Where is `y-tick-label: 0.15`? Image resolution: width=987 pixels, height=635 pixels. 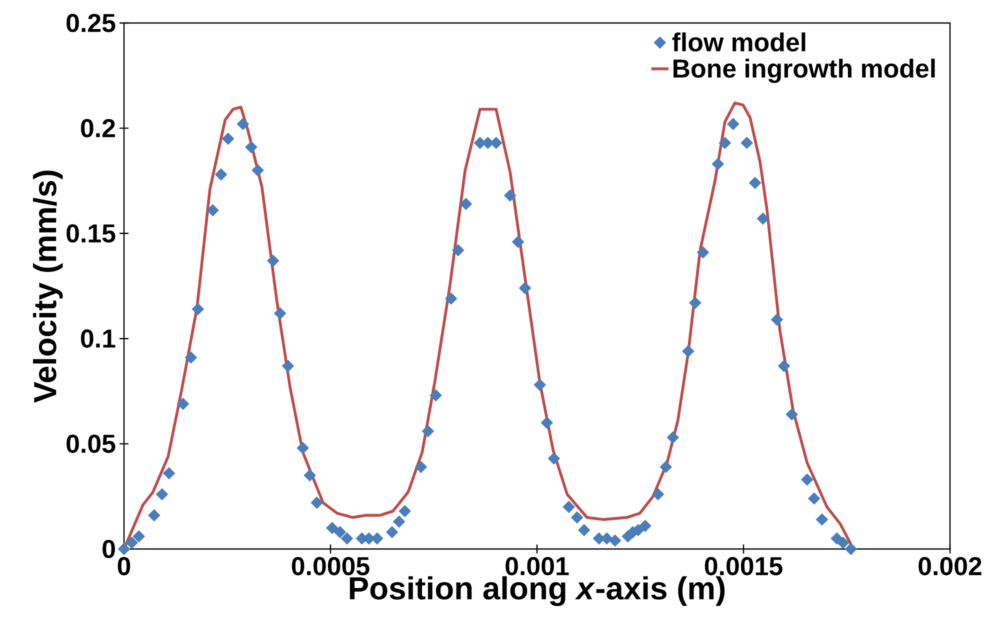
y-tick-label: 0.15 is located at coordinates (91, 233).